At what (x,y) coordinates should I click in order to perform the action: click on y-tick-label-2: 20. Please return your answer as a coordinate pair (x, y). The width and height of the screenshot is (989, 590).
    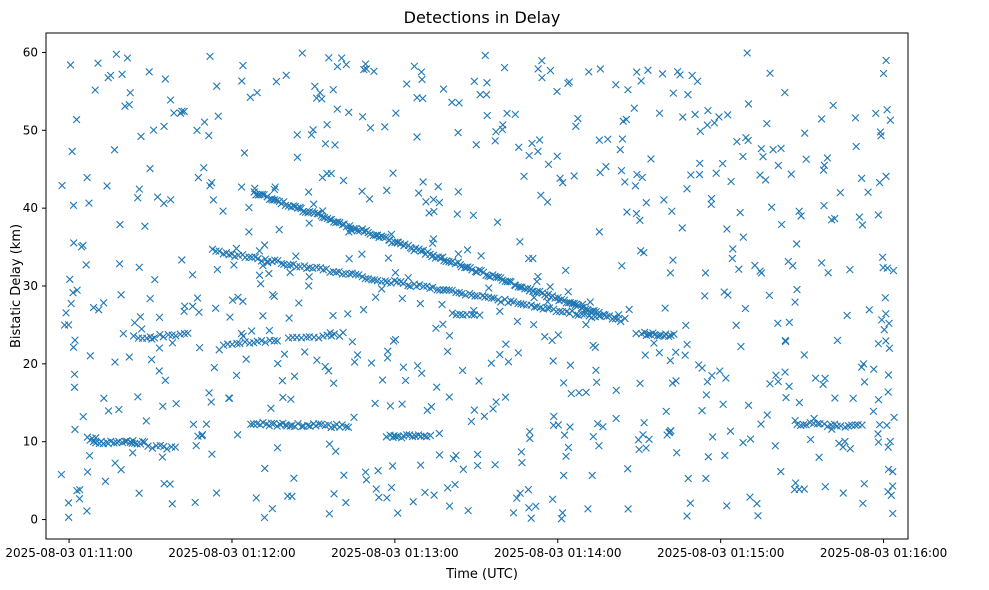
    Looking at the image, I should click on (30, 364).